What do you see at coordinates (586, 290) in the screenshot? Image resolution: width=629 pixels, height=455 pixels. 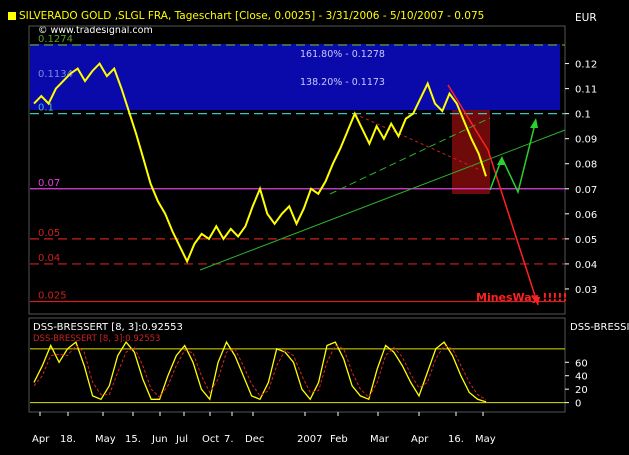 I see `y-tick-label-9: 0.03` at bounding box center [586, 290].